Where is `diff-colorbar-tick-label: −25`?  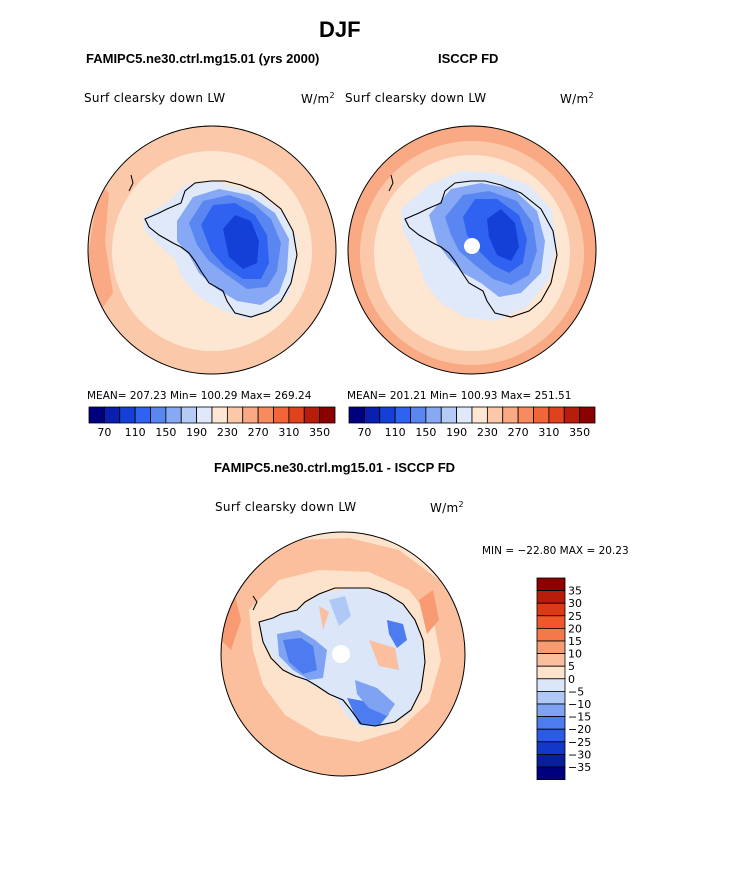
diff-colorbar-tick-label: −25 is located at coordinates (579, 742).